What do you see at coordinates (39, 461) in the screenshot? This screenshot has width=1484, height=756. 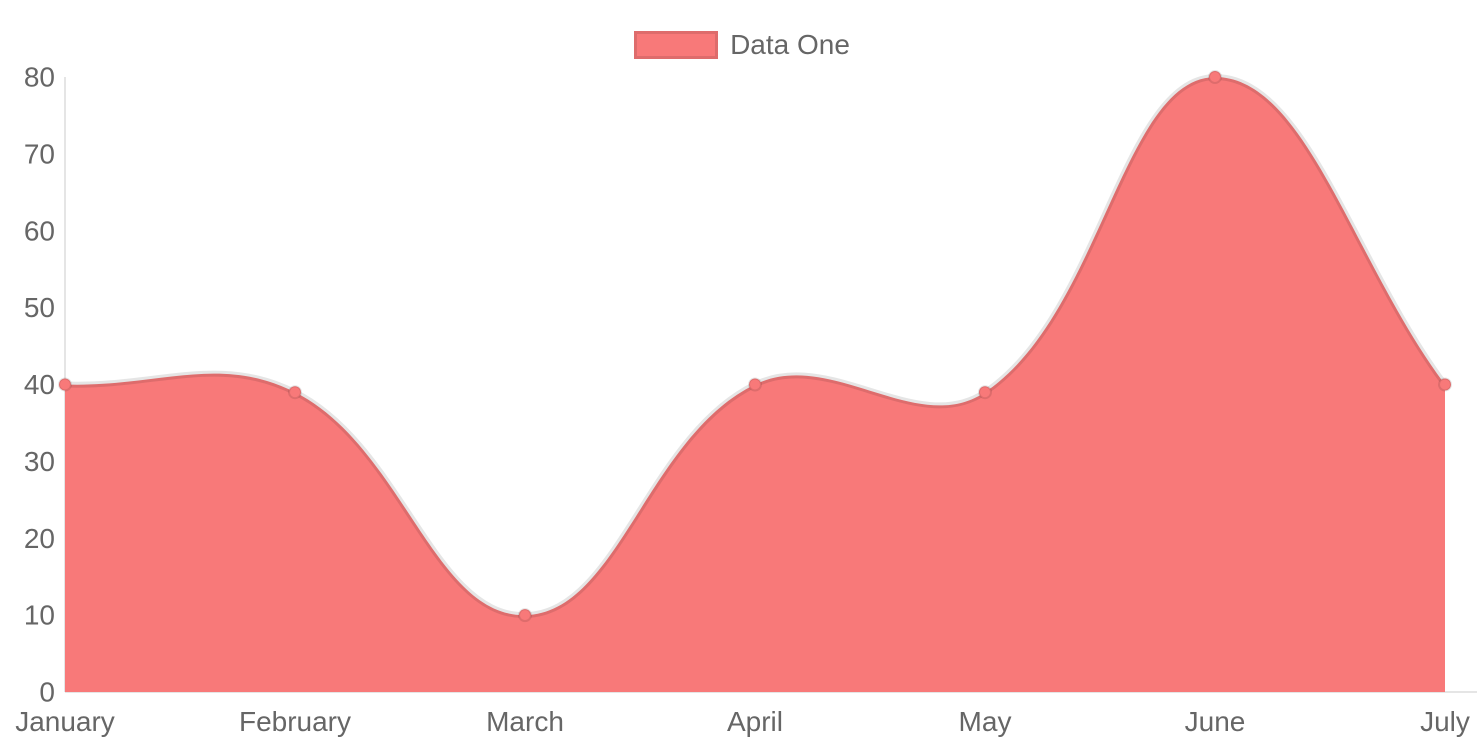 I see `y-axis-tick-label: 30` at bounding box center [39, 461].